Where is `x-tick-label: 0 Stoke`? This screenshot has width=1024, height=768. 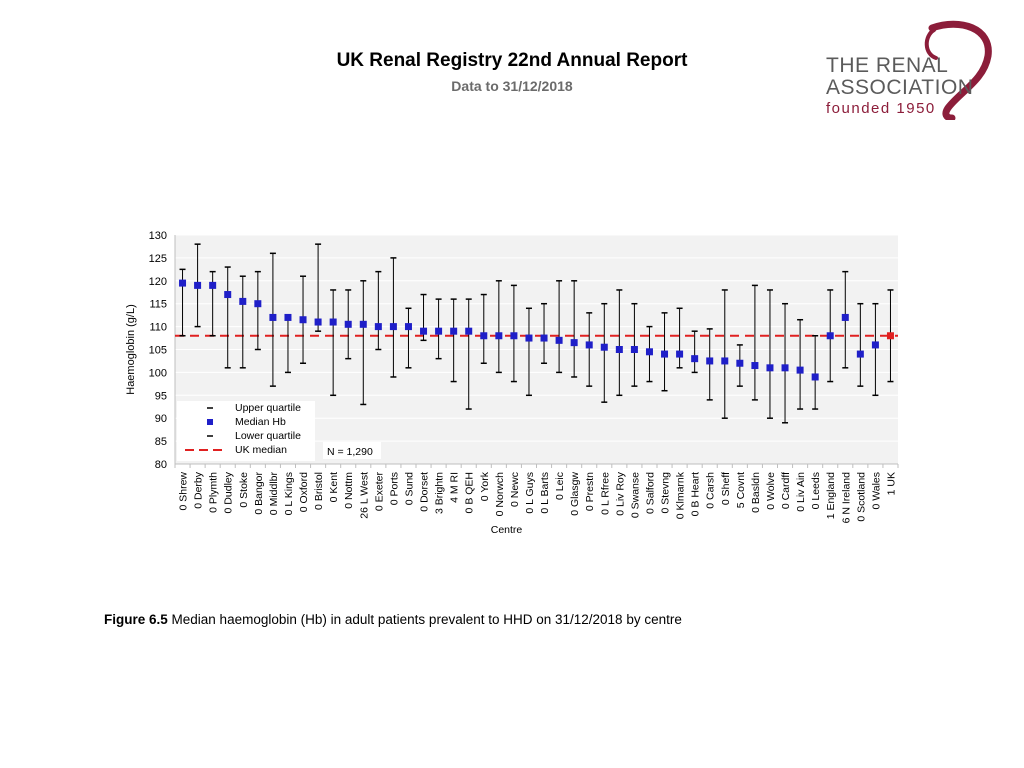
x-tick-label: 0 Stoke is located at coordinates (244, 490).